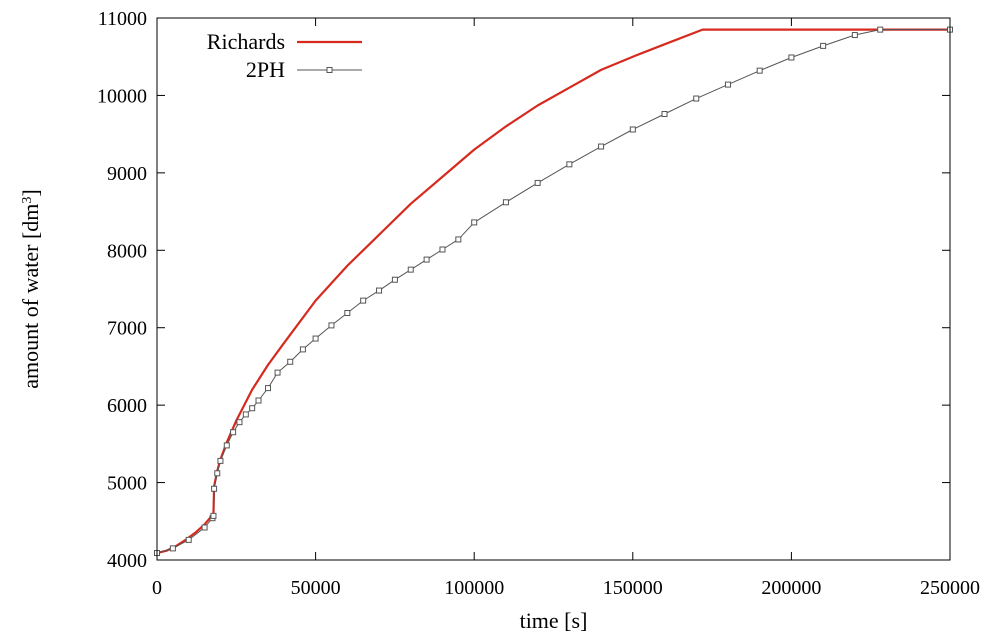  What do you see at coordinates (474, 588) in the screenshot?
I see `x-tick-label: 100000` at bounding box center [474, 588].